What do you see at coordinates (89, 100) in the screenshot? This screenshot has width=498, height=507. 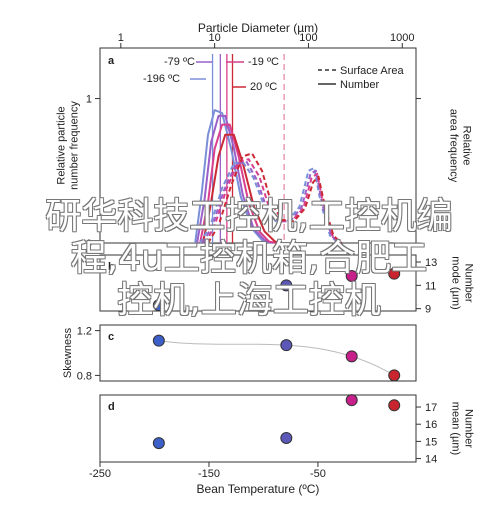 I see `panel-a-ytick-label: 1` at bounding box center [89, 100].